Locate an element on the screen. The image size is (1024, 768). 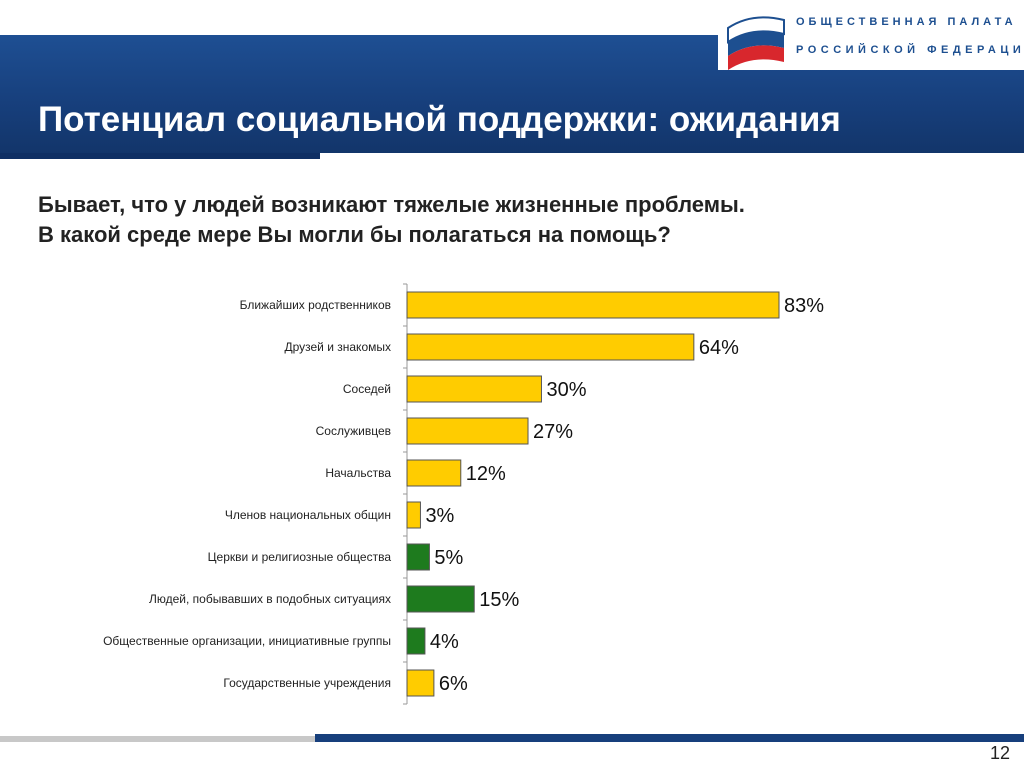
logo-line2: РОССИЙСКОЙ ФЕДЕРАЦИИ is located at coordinates (910, 50).